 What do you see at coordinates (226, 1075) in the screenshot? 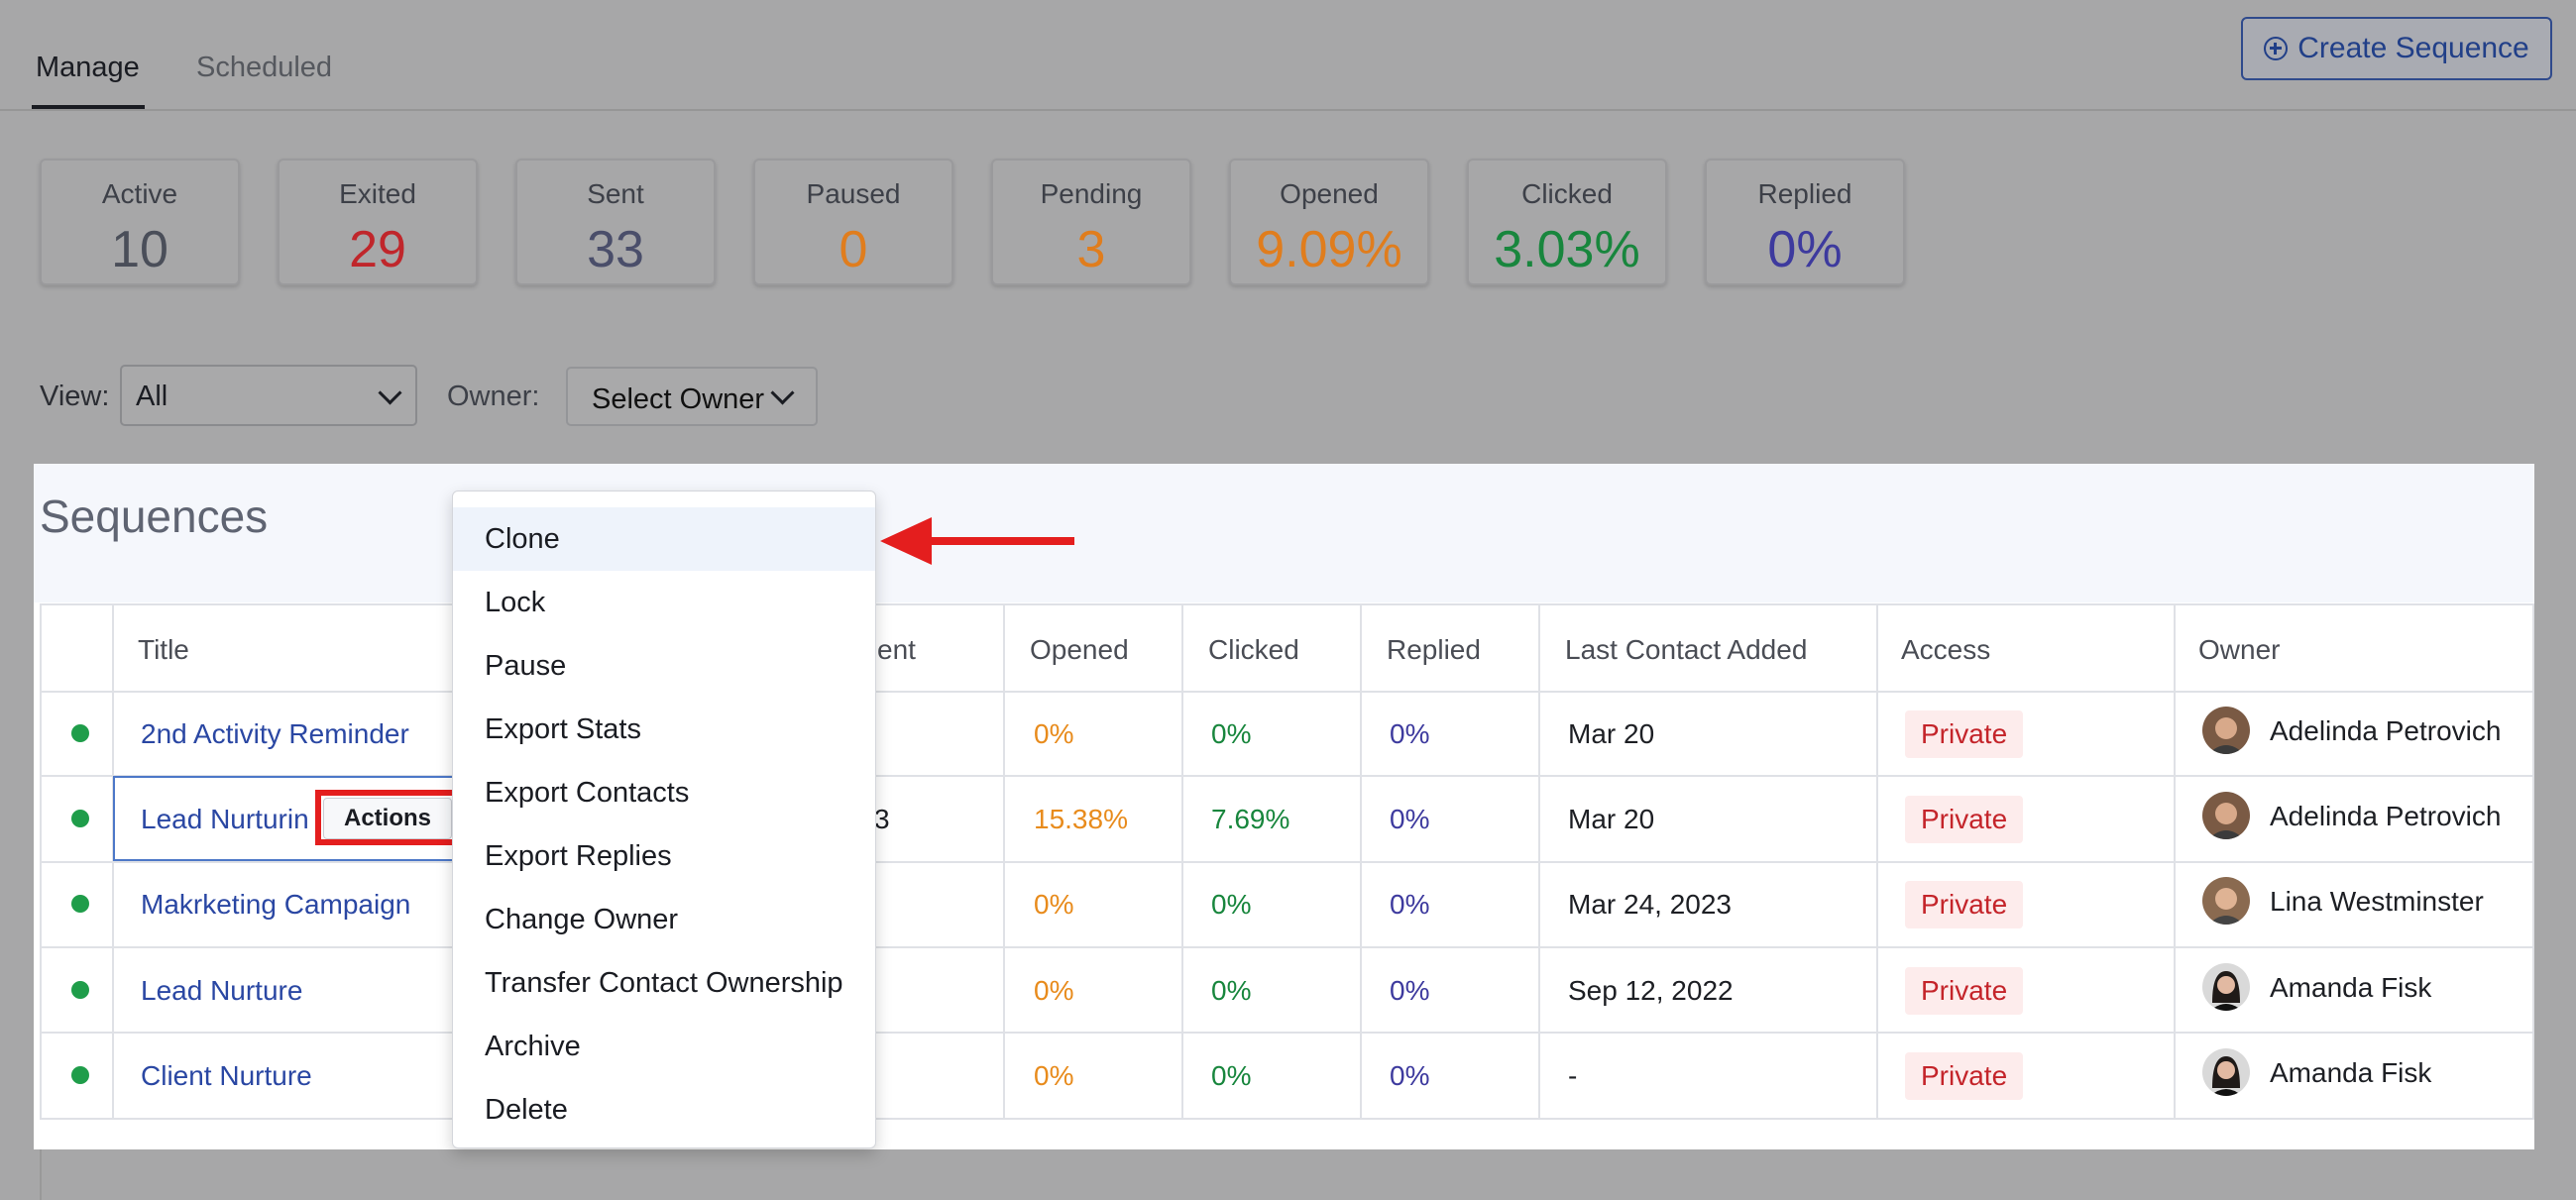
I see `sequence-title-link: Client Nurture` at bounding box center [226, 1075].